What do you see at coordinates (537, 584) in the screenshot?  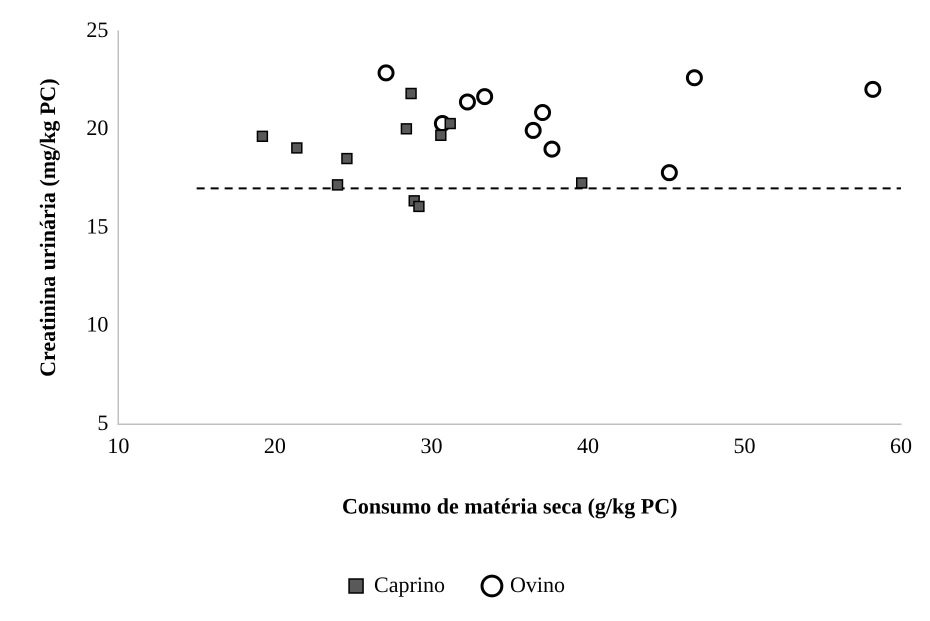 I see `legend-label: Ovino` at bounding box center [537, 584].